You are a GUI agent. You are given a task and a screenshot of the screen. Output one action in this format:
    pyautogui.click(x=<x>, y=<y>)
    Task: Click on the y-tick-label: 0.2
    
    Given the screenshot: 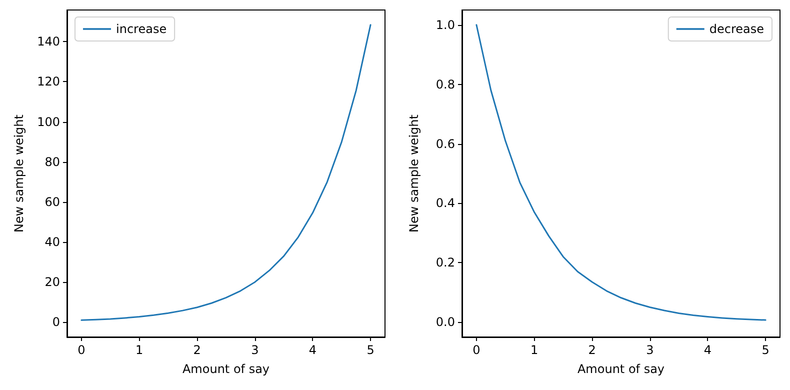 What is the action you would take?
    pyautogui.click(x=445, y=263)
    